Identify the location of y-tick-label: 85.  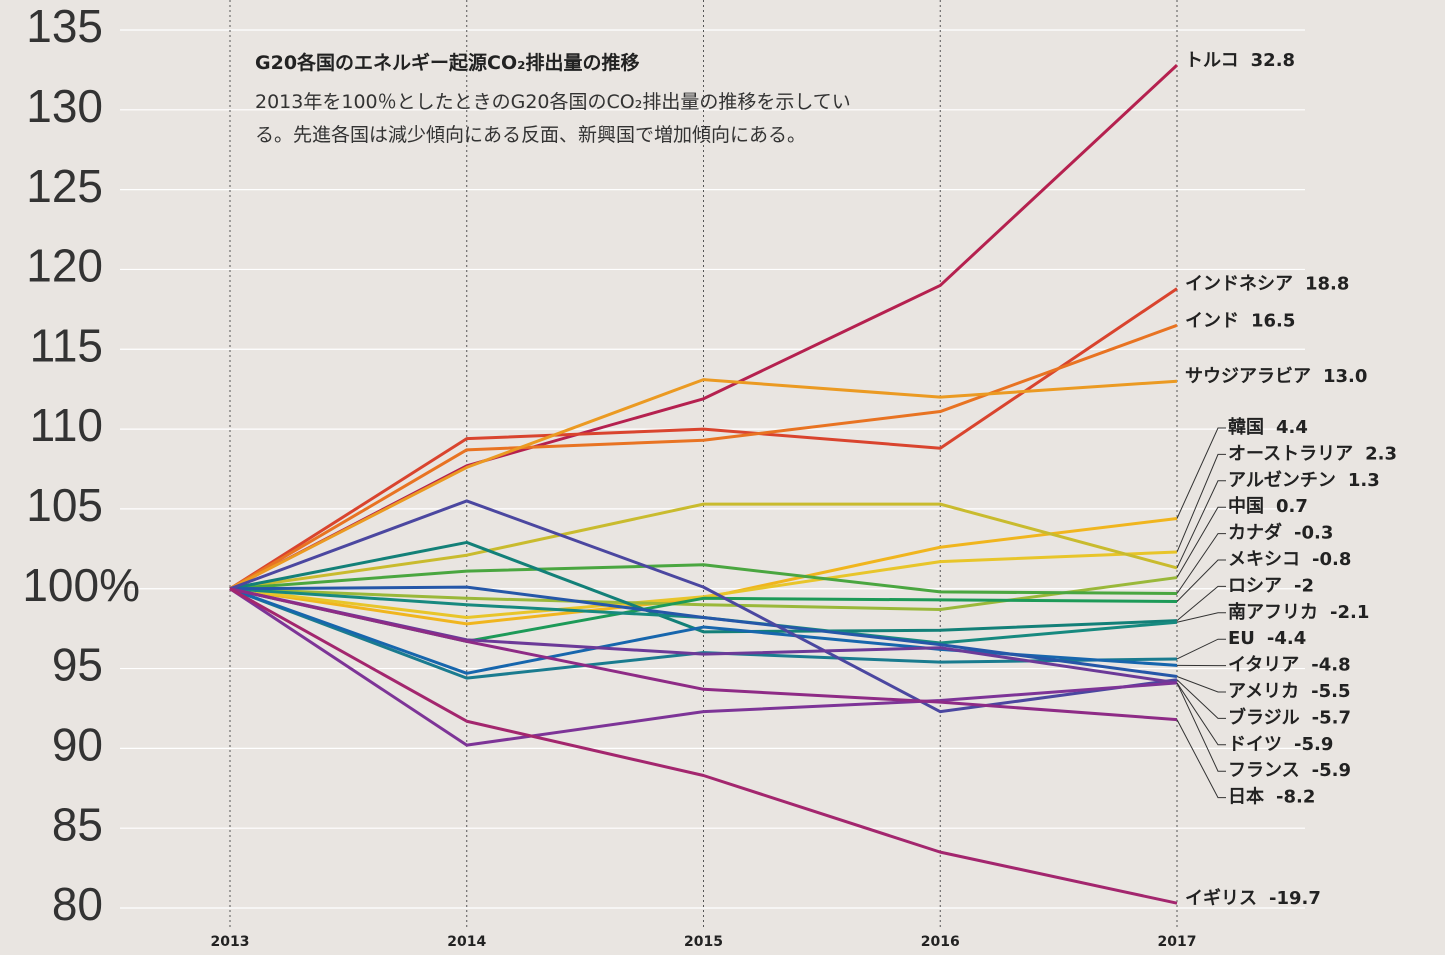
(77, 824).